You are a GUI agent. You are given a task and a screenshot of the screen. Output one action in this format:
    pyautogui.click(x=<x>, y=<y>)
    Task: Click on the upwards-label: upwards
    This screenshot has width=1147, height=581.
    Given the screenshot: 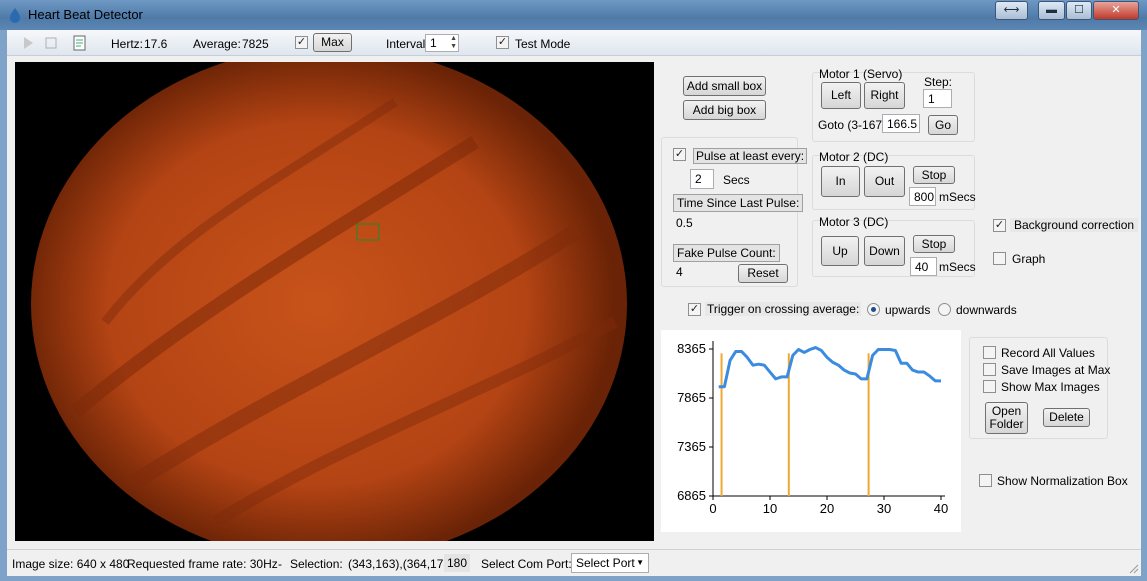 What is the action you would take?
    pyautogui.click(x=908, y=310)
    